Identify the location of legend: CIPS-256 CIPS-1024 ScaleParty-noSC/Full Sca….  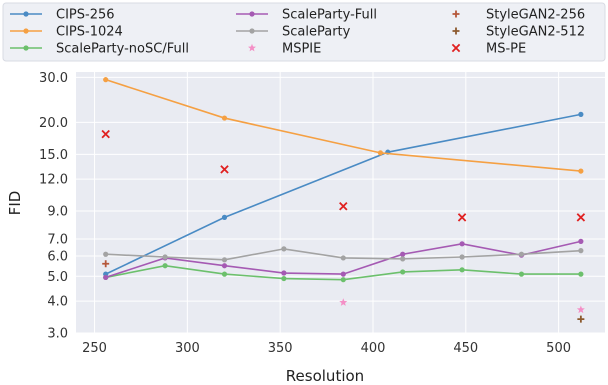
(297, 32).